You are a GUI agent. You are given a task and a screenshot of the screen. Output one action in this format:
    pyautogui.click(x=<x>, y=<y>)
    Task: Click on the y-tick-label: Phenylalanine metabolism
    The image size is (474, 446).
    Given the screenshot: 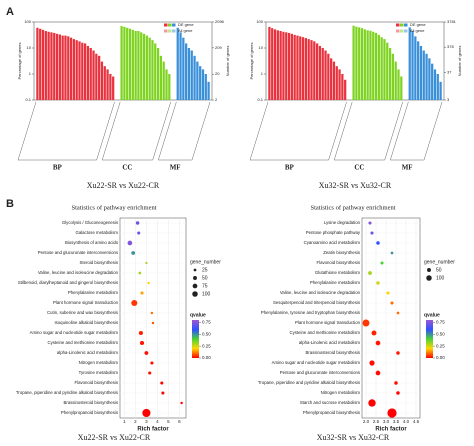 What is the action you would take?
    pyautogui.click(x=93, y=292)
    